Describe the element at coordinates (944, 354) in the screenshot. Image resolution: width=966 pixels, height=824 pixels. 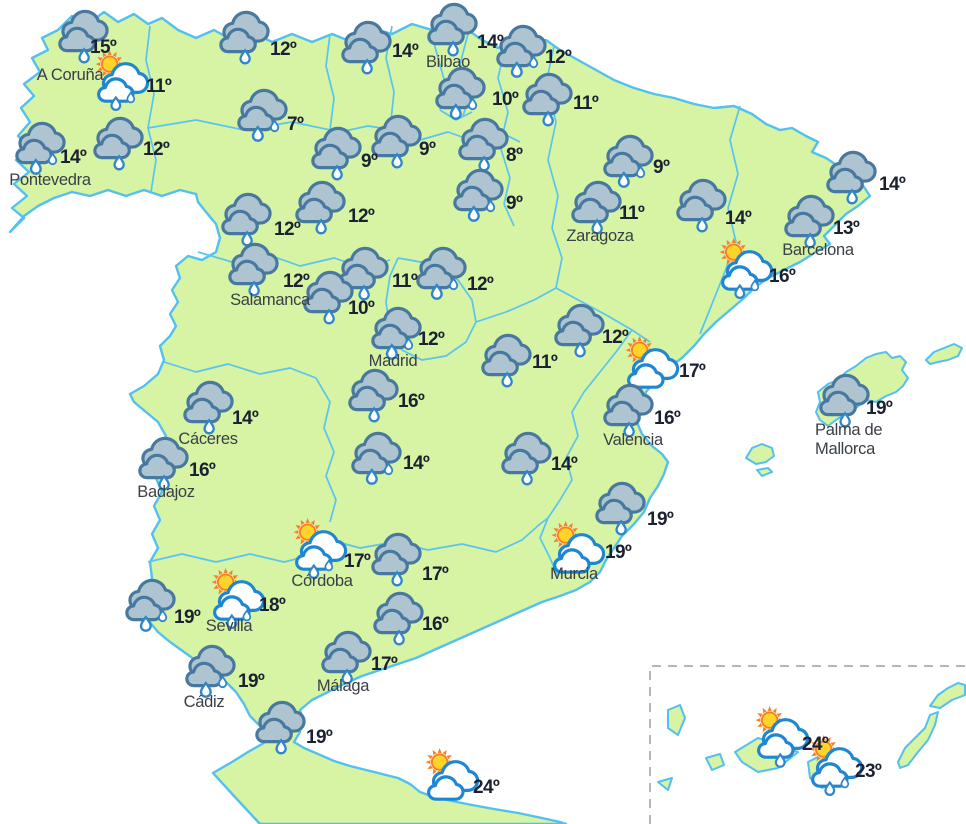
I see `menorca-island` at that location.